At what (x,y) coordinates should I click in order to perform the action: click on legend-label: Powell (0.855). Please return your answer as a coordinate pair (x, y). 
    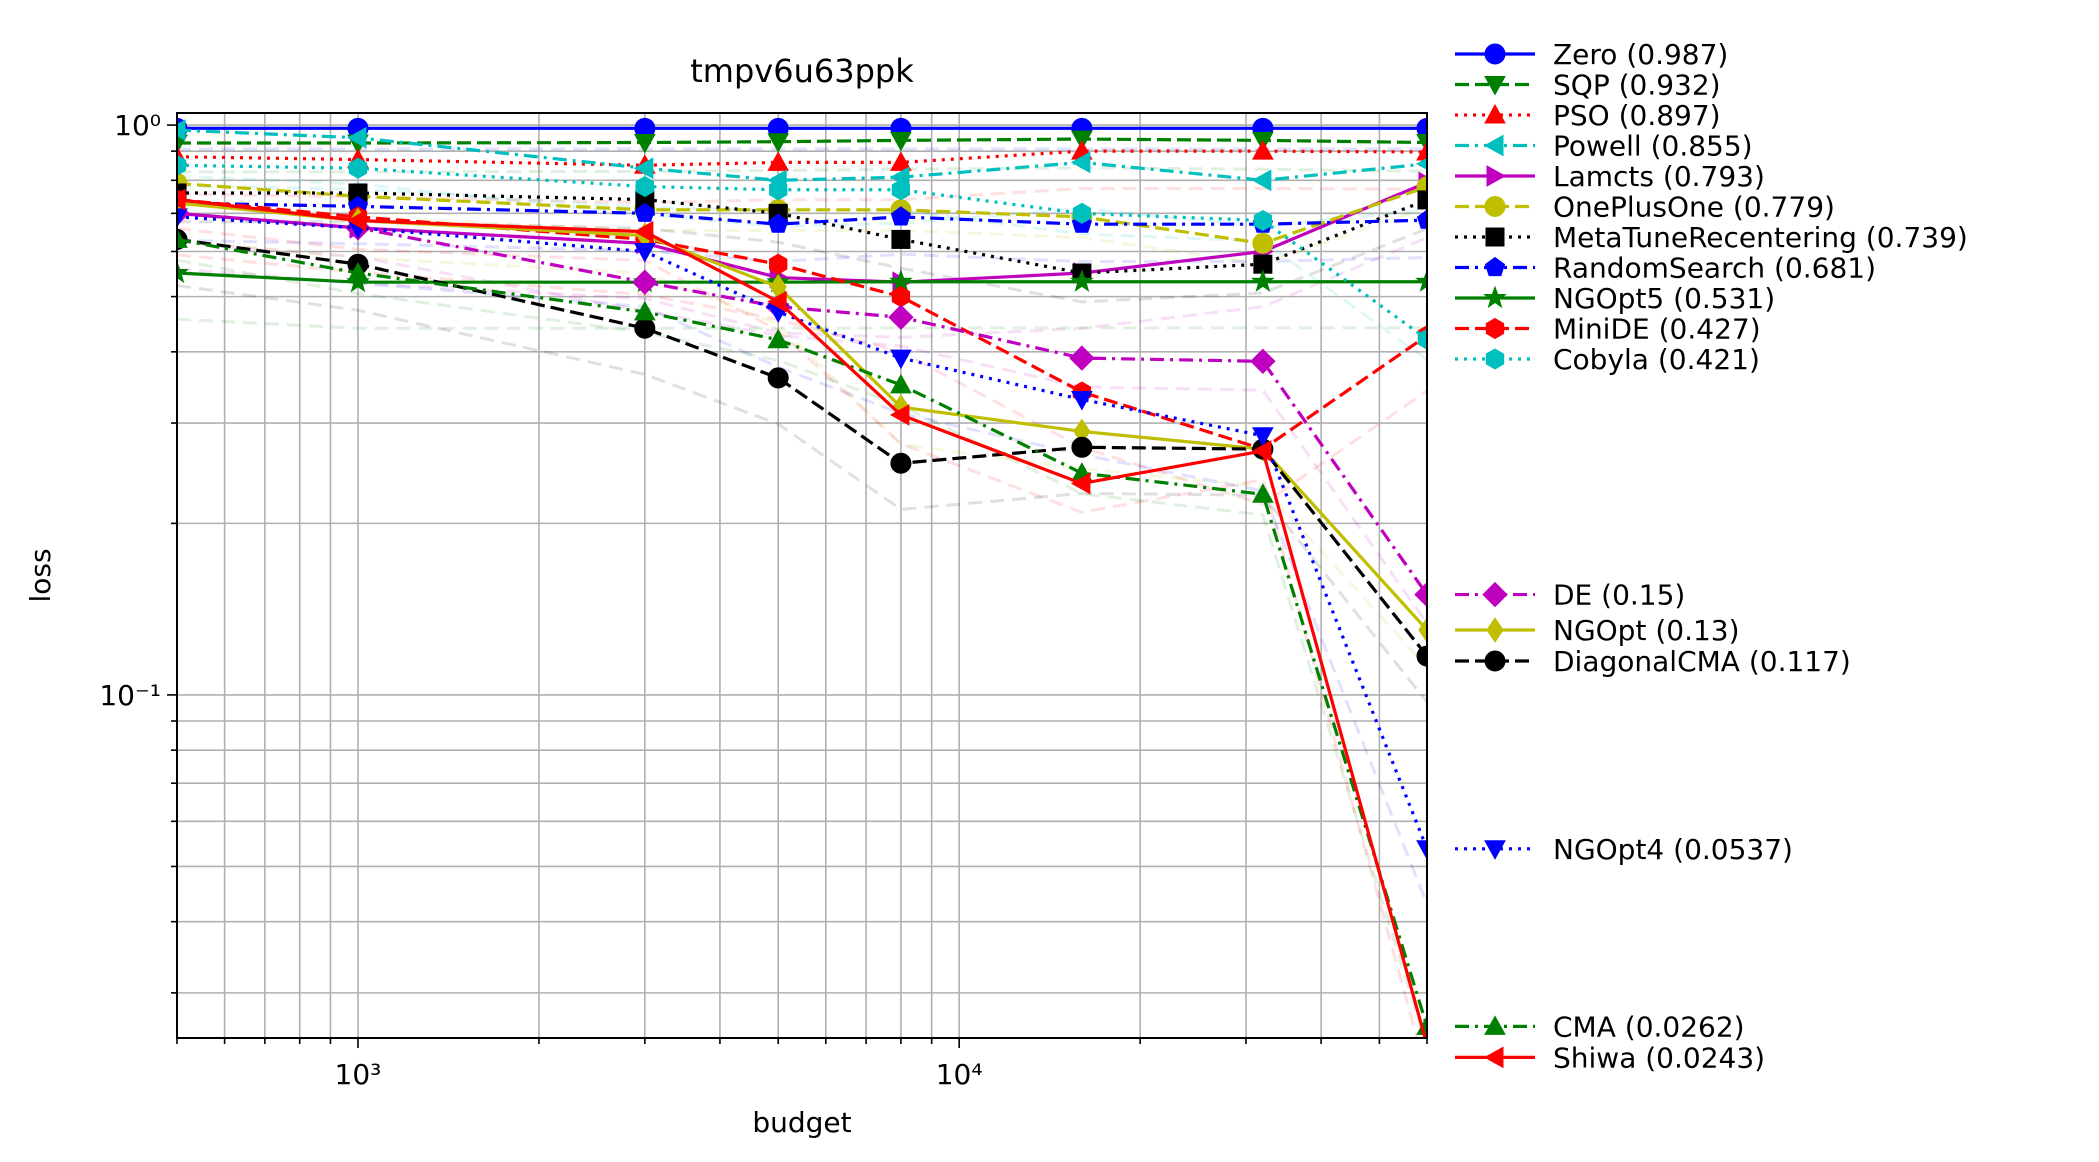
    Looking at the image, I should click on (1653, 146).